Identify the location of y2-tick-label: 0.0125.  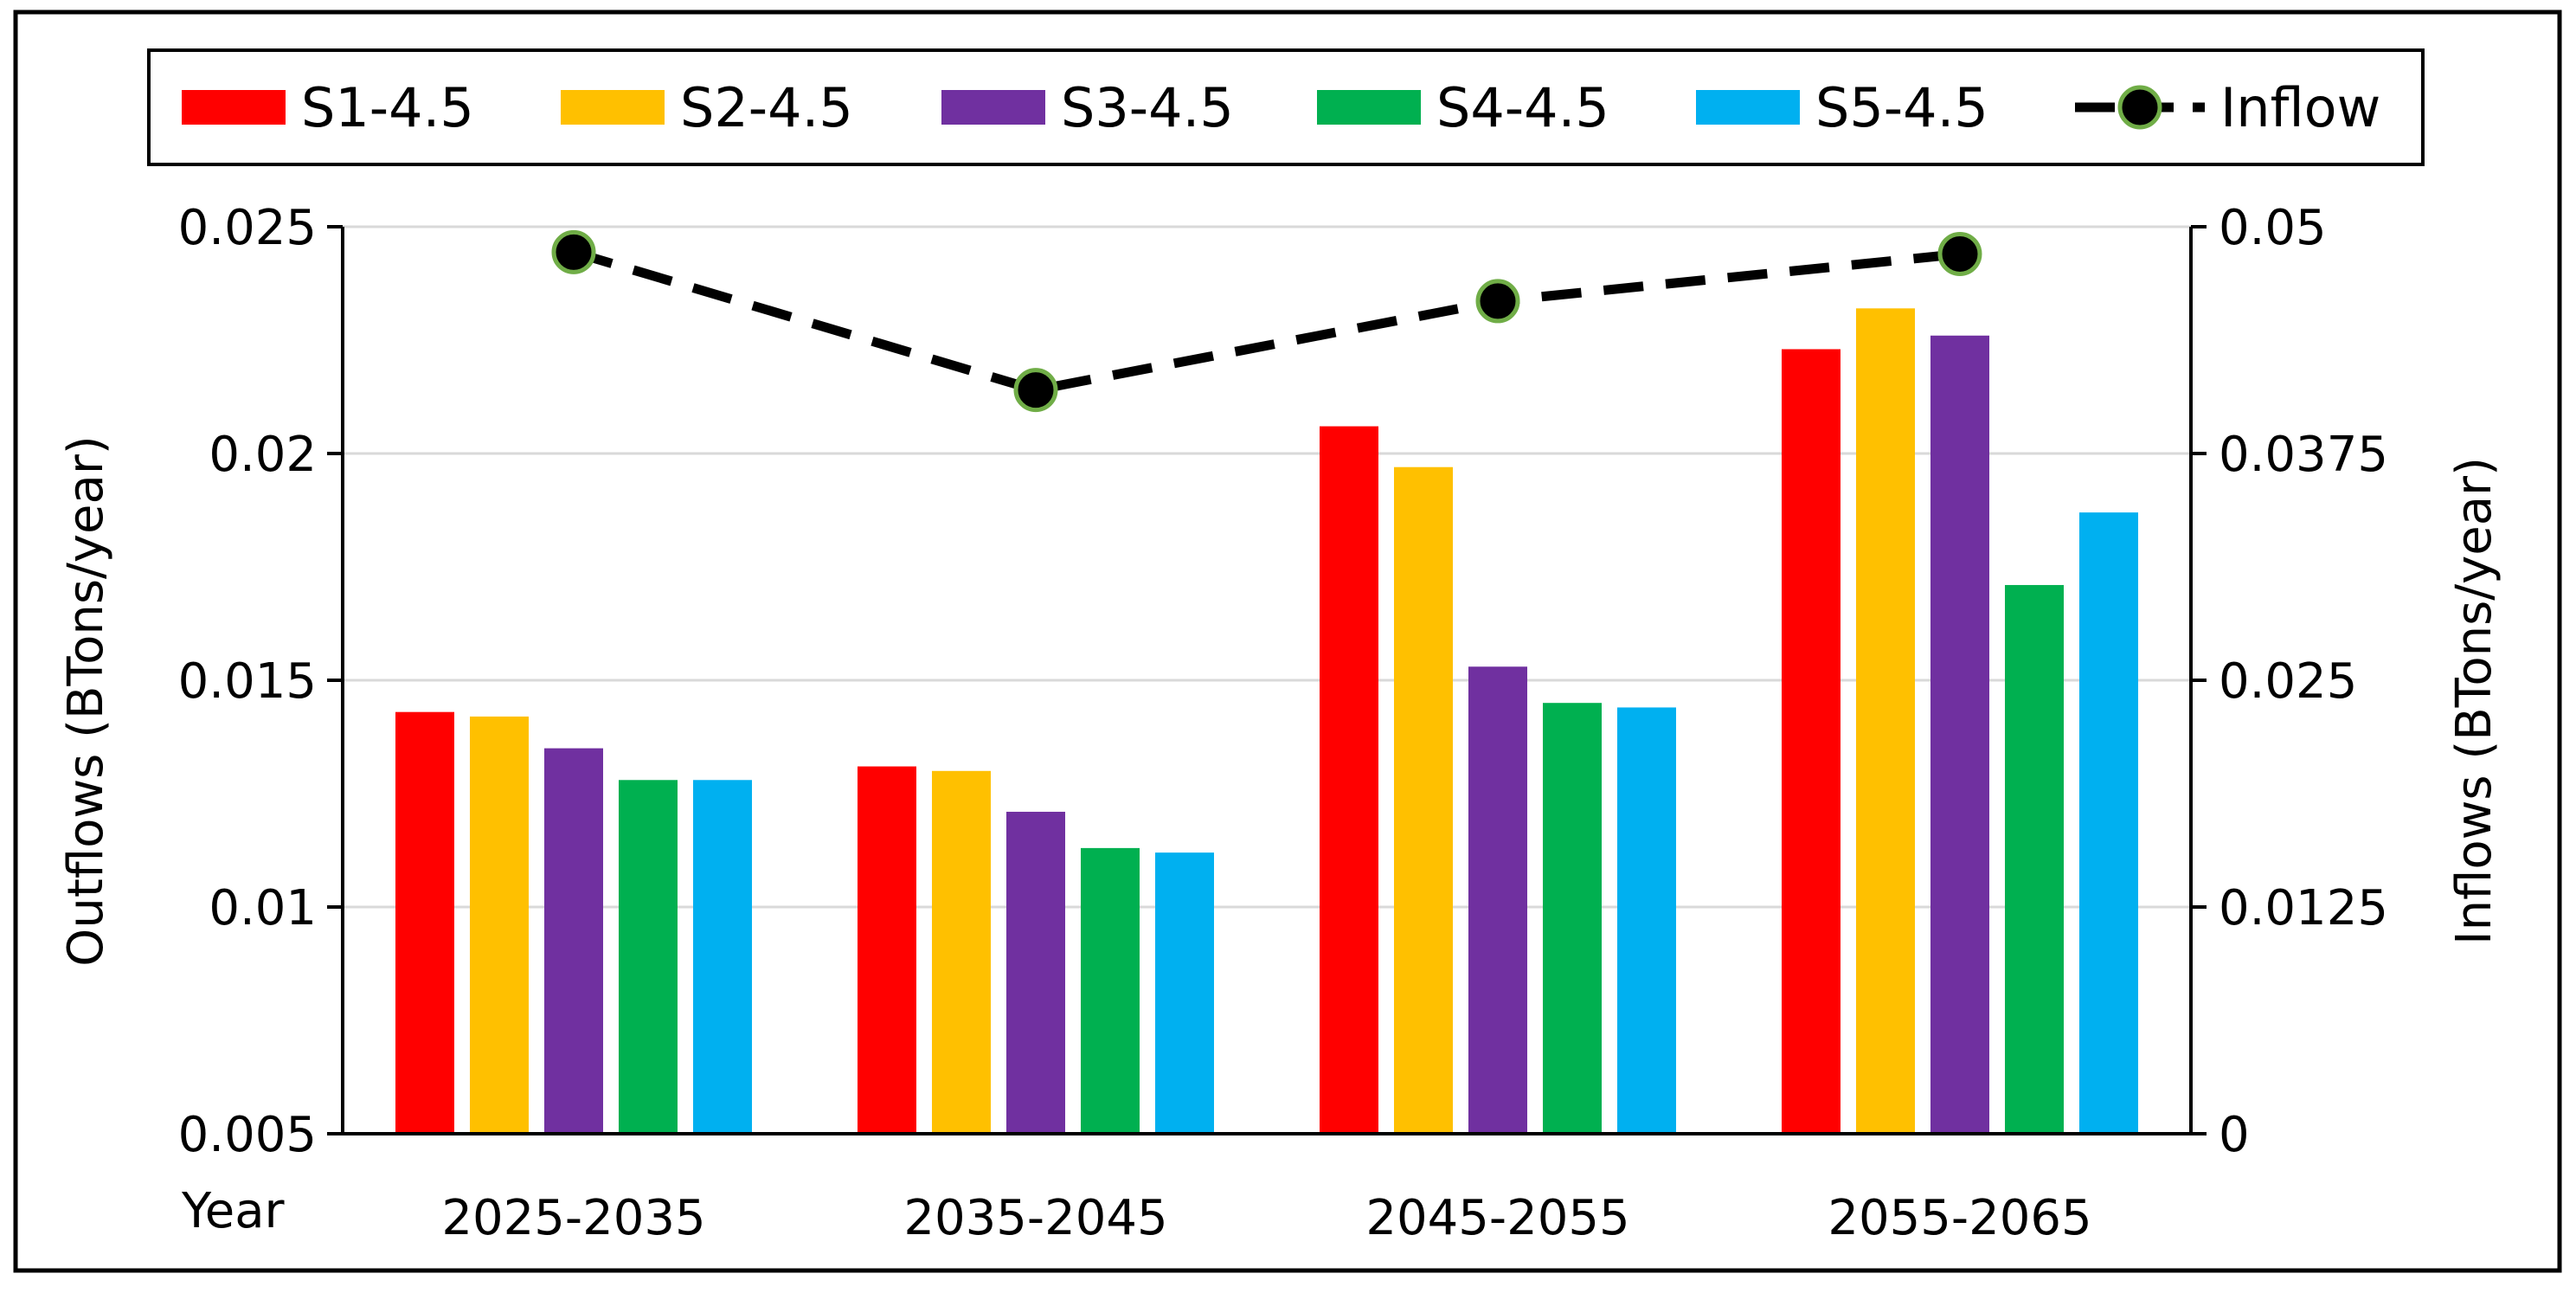
(2304, 908).